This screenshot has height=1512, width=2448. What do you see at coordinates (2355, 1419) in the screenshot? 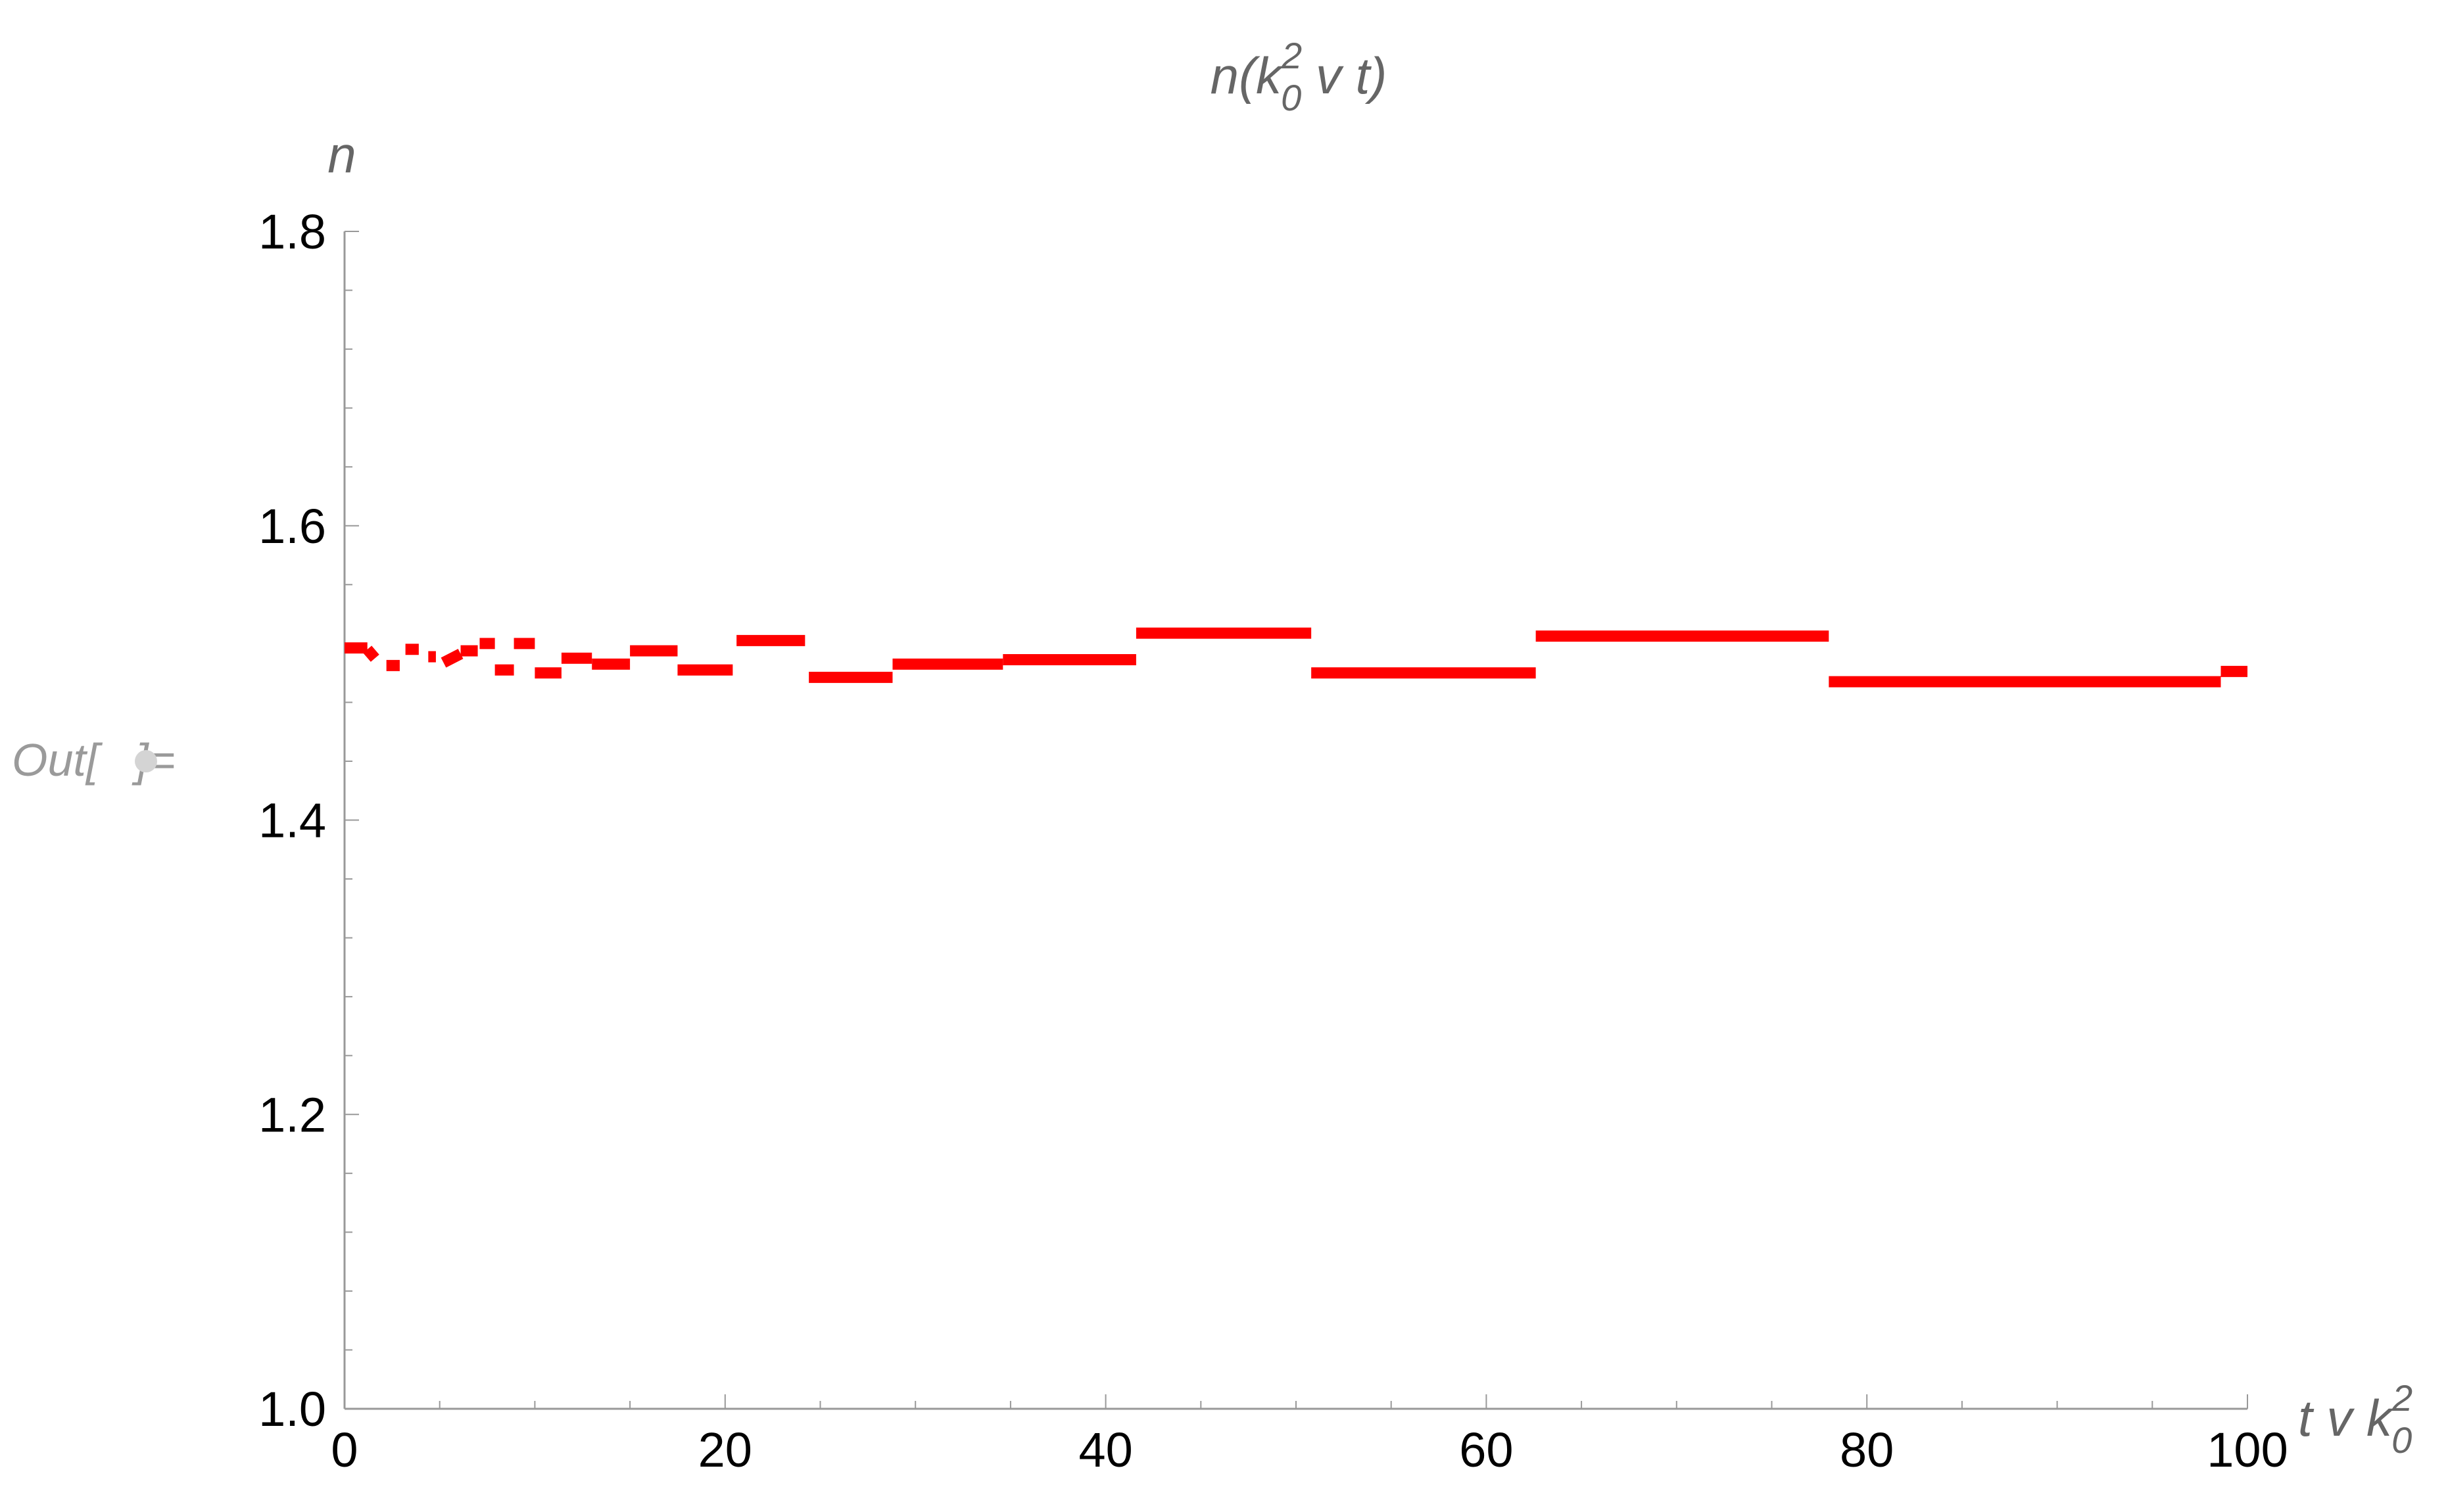
I see `x-axis-title: t v k2 0` at bounding box center [2355, 1419].